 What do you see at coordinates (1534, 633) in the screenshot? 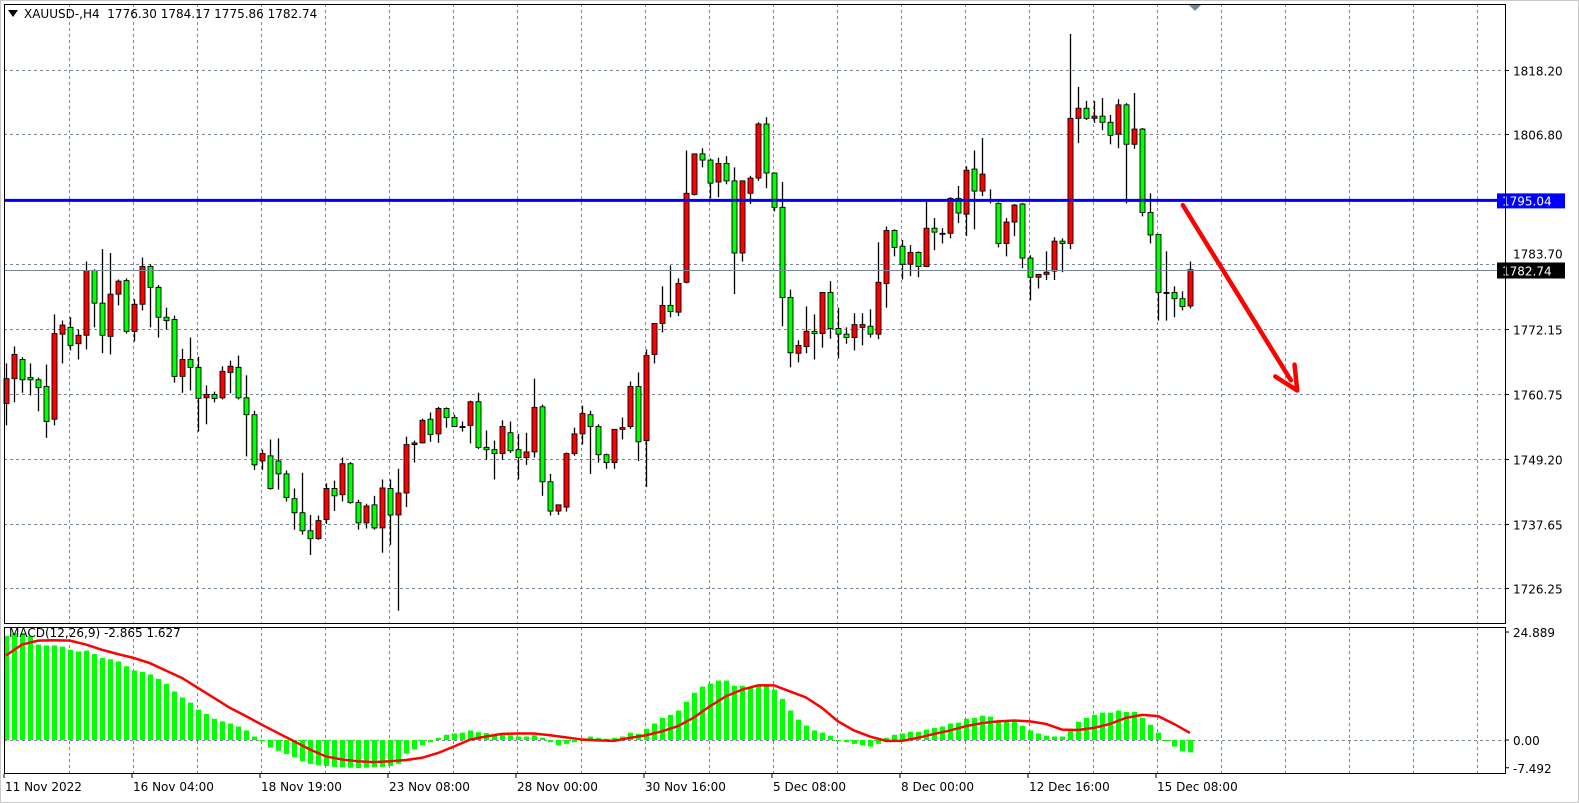
I see `macd-tick-label: 24.889` at bounding box center [1534, 633].